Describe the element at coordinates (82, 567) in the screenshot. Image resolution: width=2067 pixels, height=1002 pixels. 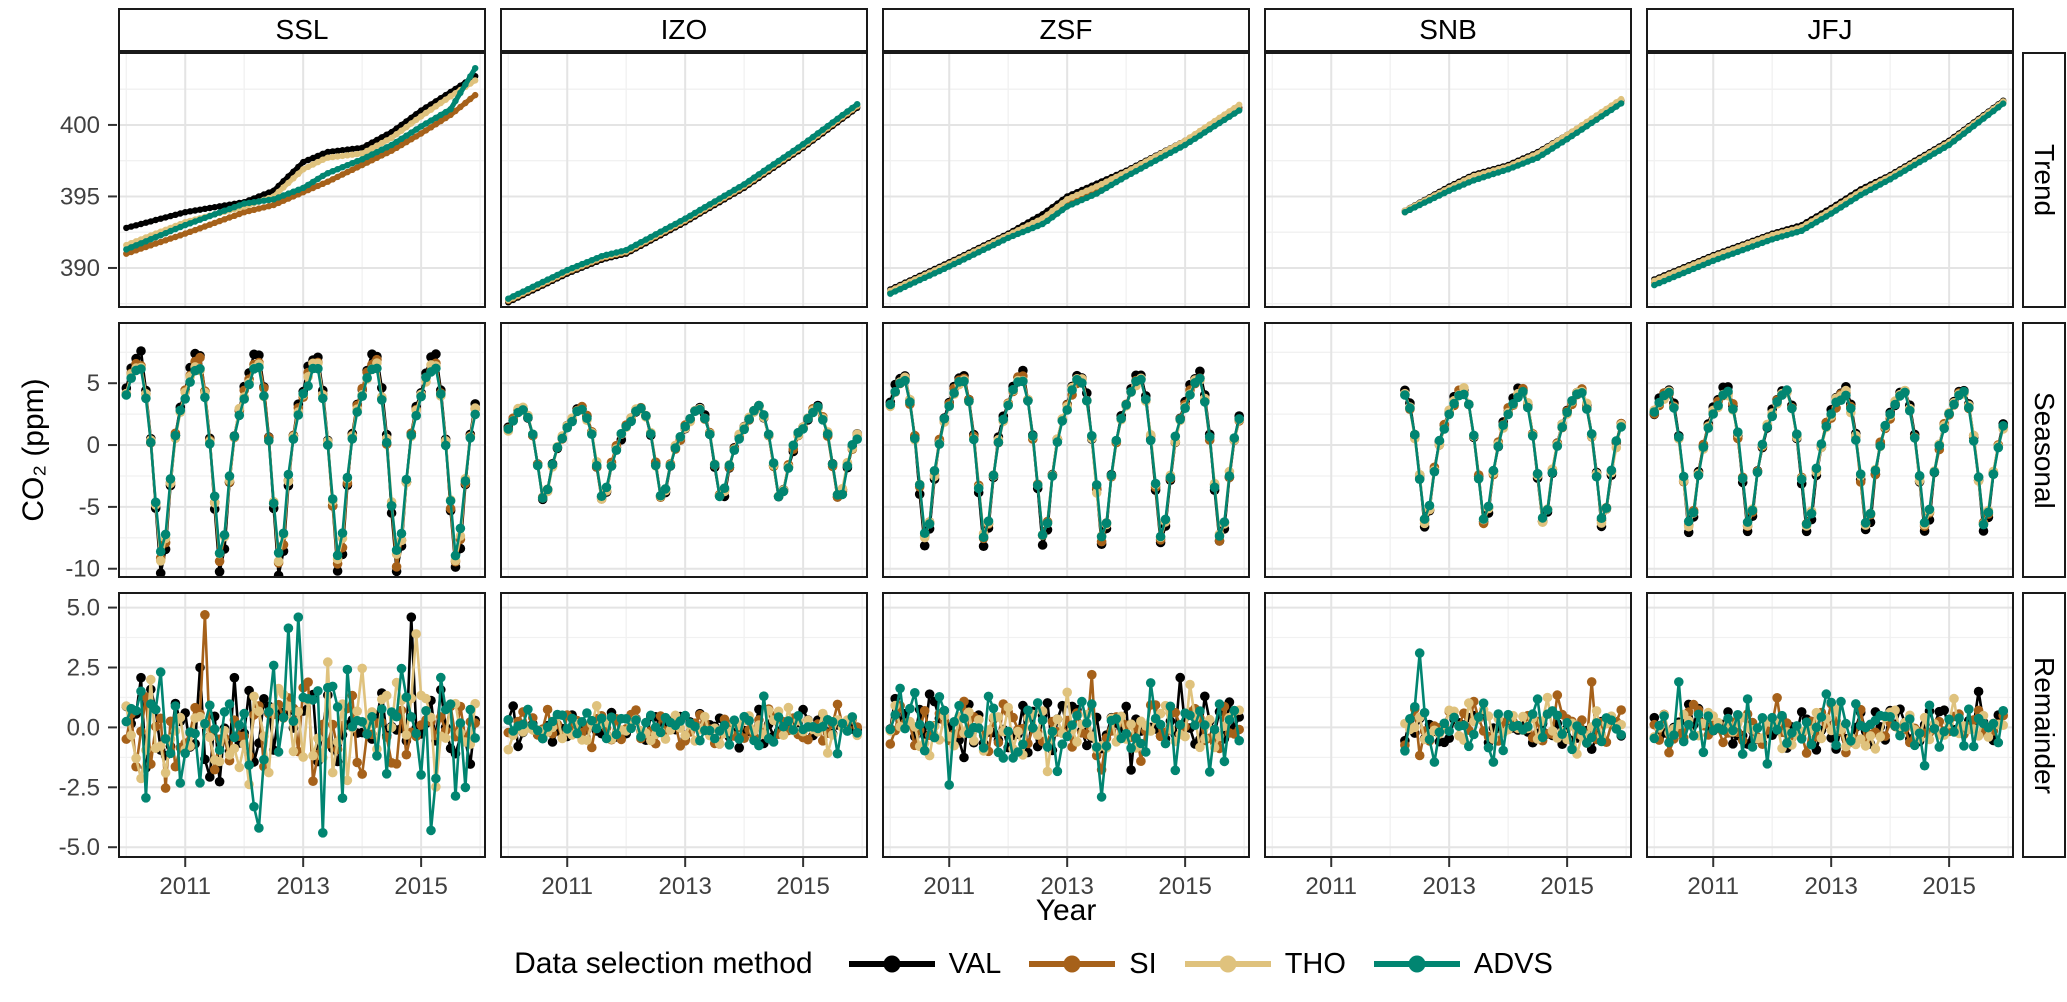
I see `svg-text: -10` at that location.